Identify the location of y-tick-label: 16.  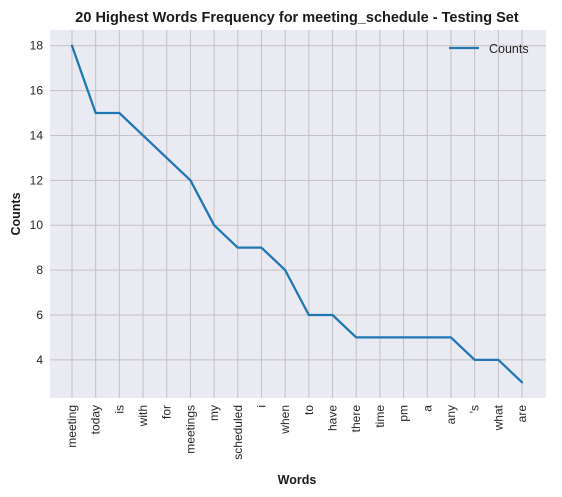
(37, 91).